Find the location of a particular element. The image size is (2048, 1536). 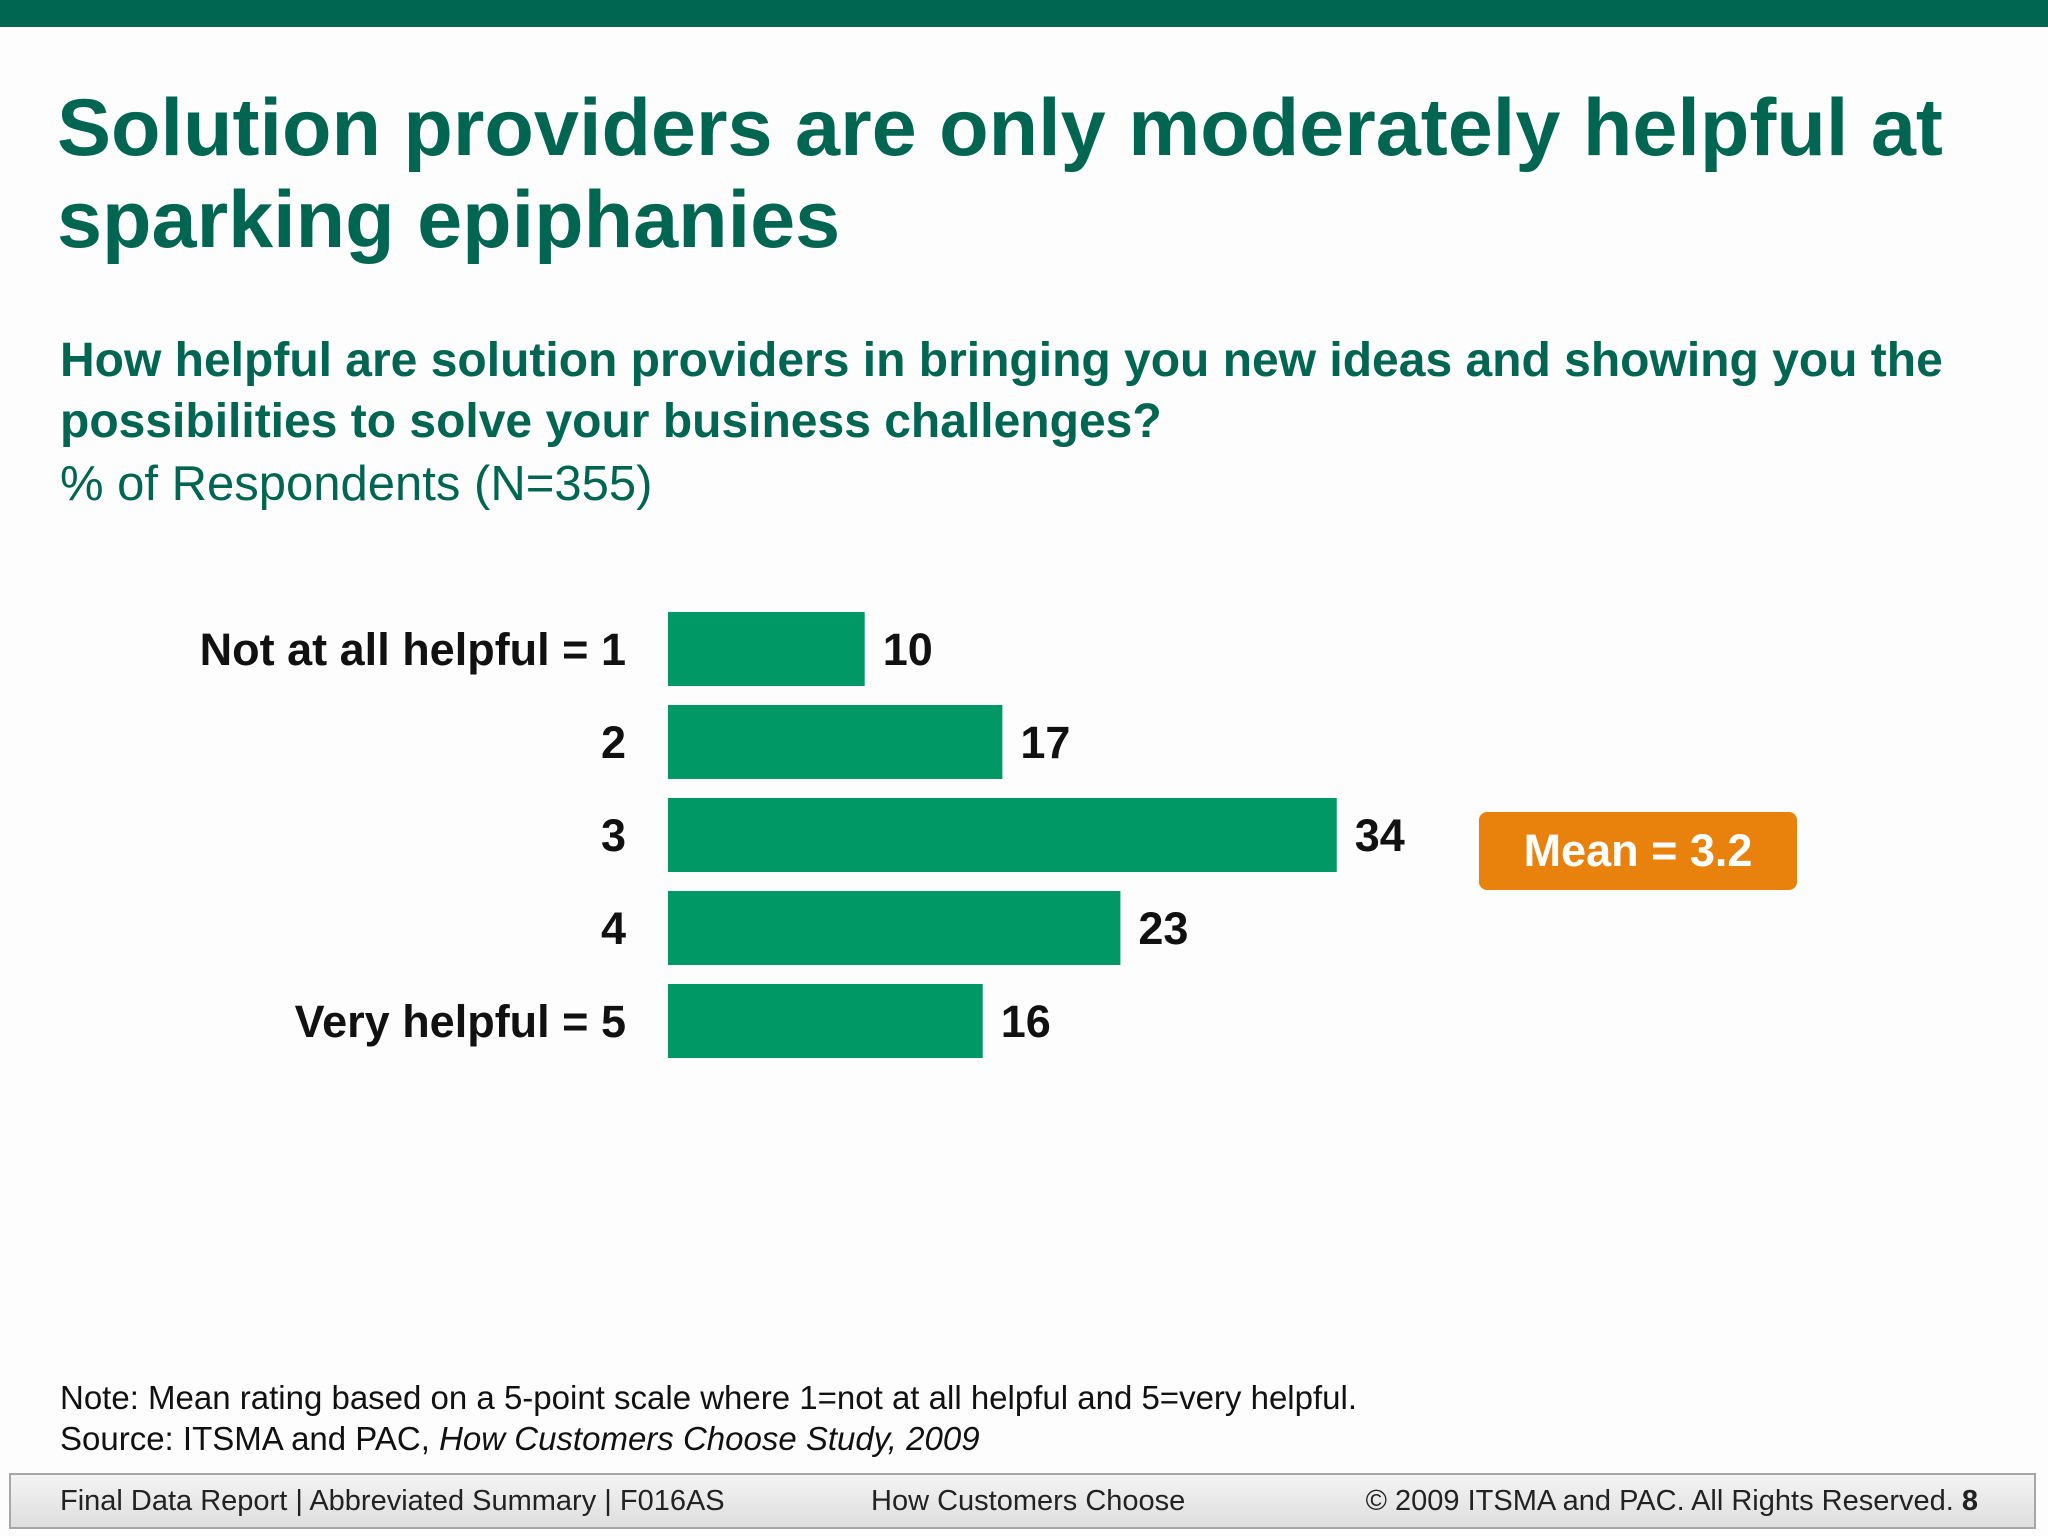

value-label-2: 17 is located at coordinates (1045, 742).